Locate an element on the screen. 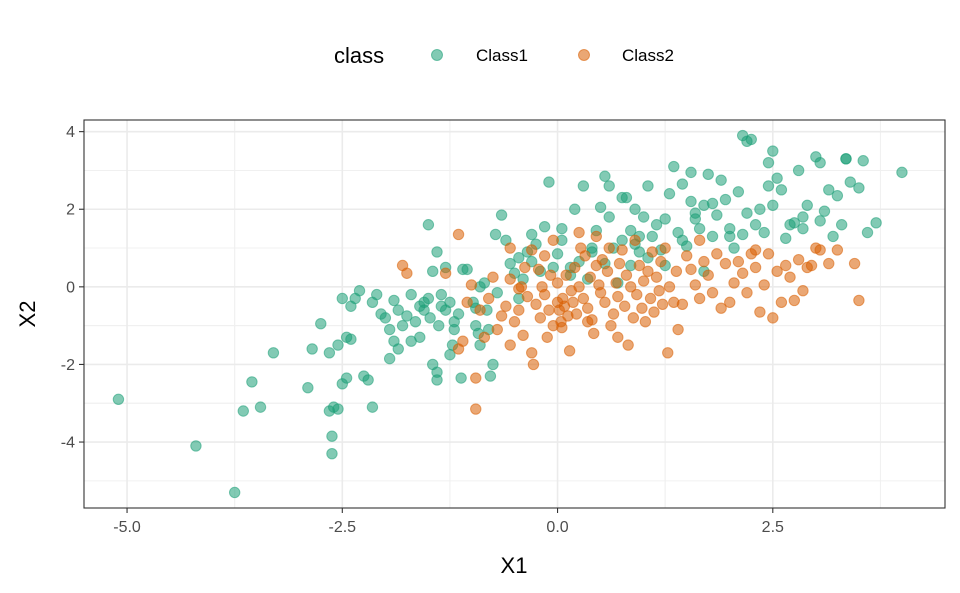  legend-label-class2: Class2 is located at coordinates (648, 55).